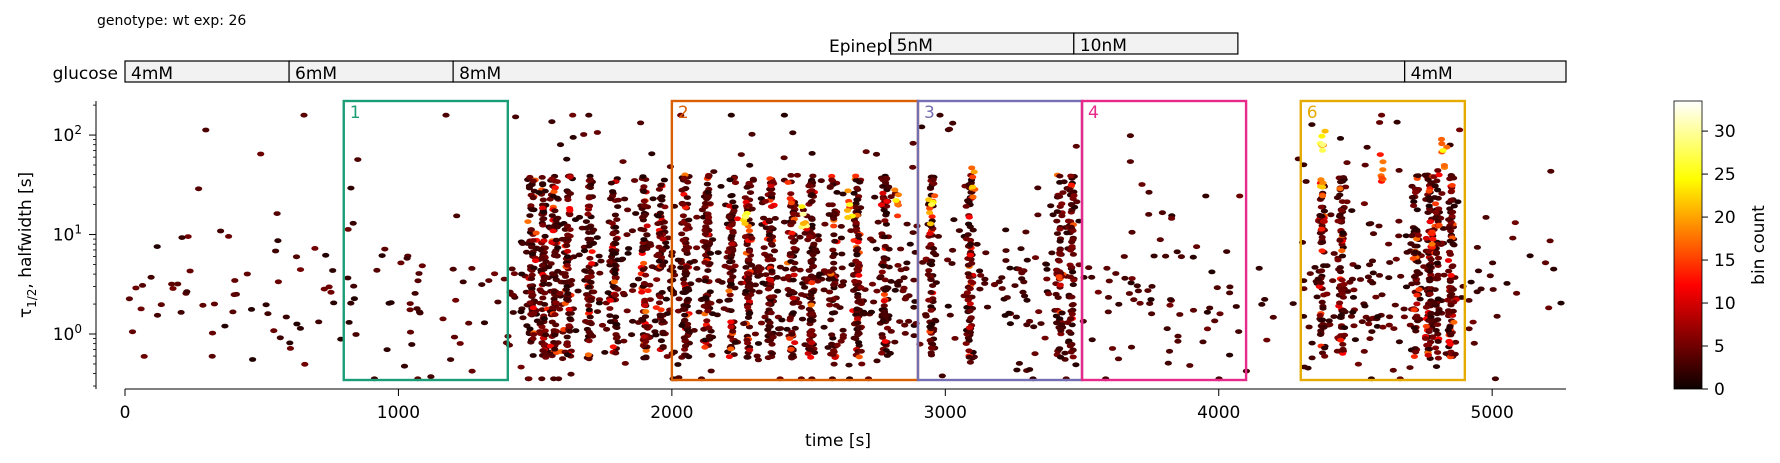  What do you see at coordinates (67, 234) in the screenshot?
I see `y-tick-label: 101` at bounding box center [67, 234].